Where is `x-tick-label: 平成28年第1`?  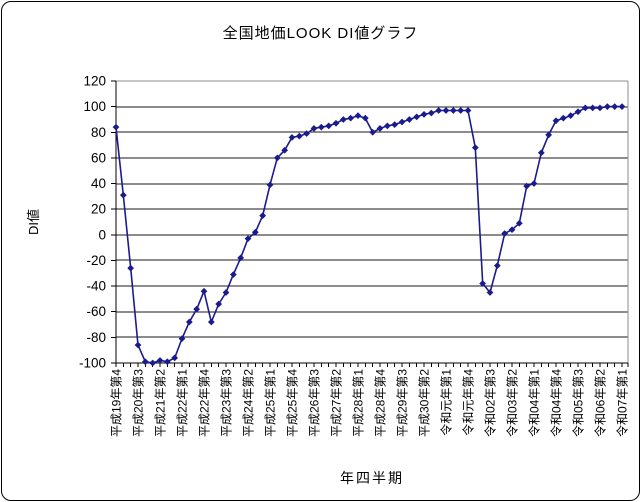 x-tick-label: 平成28年第1 is located at coordinates (359, 403).